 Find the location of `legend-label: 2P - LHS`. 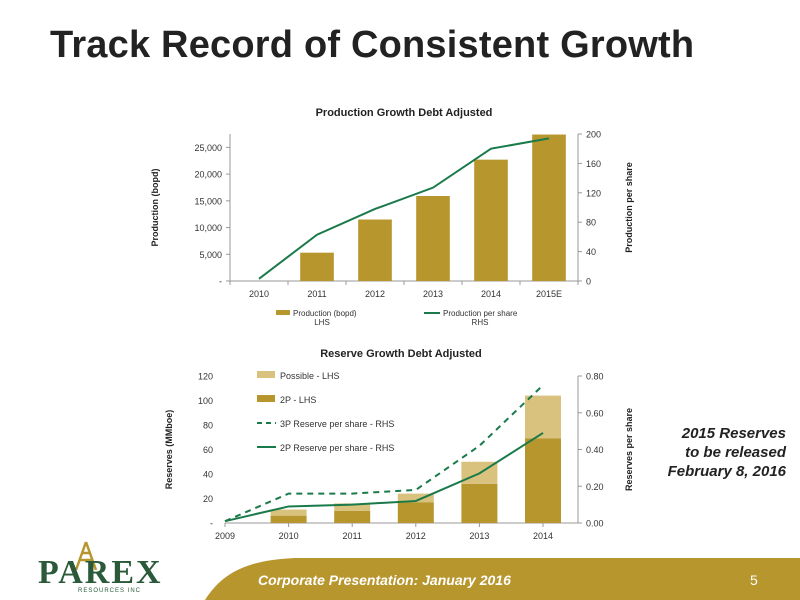

legend-label: 2P - LHS is located at coordinates (298, 400).